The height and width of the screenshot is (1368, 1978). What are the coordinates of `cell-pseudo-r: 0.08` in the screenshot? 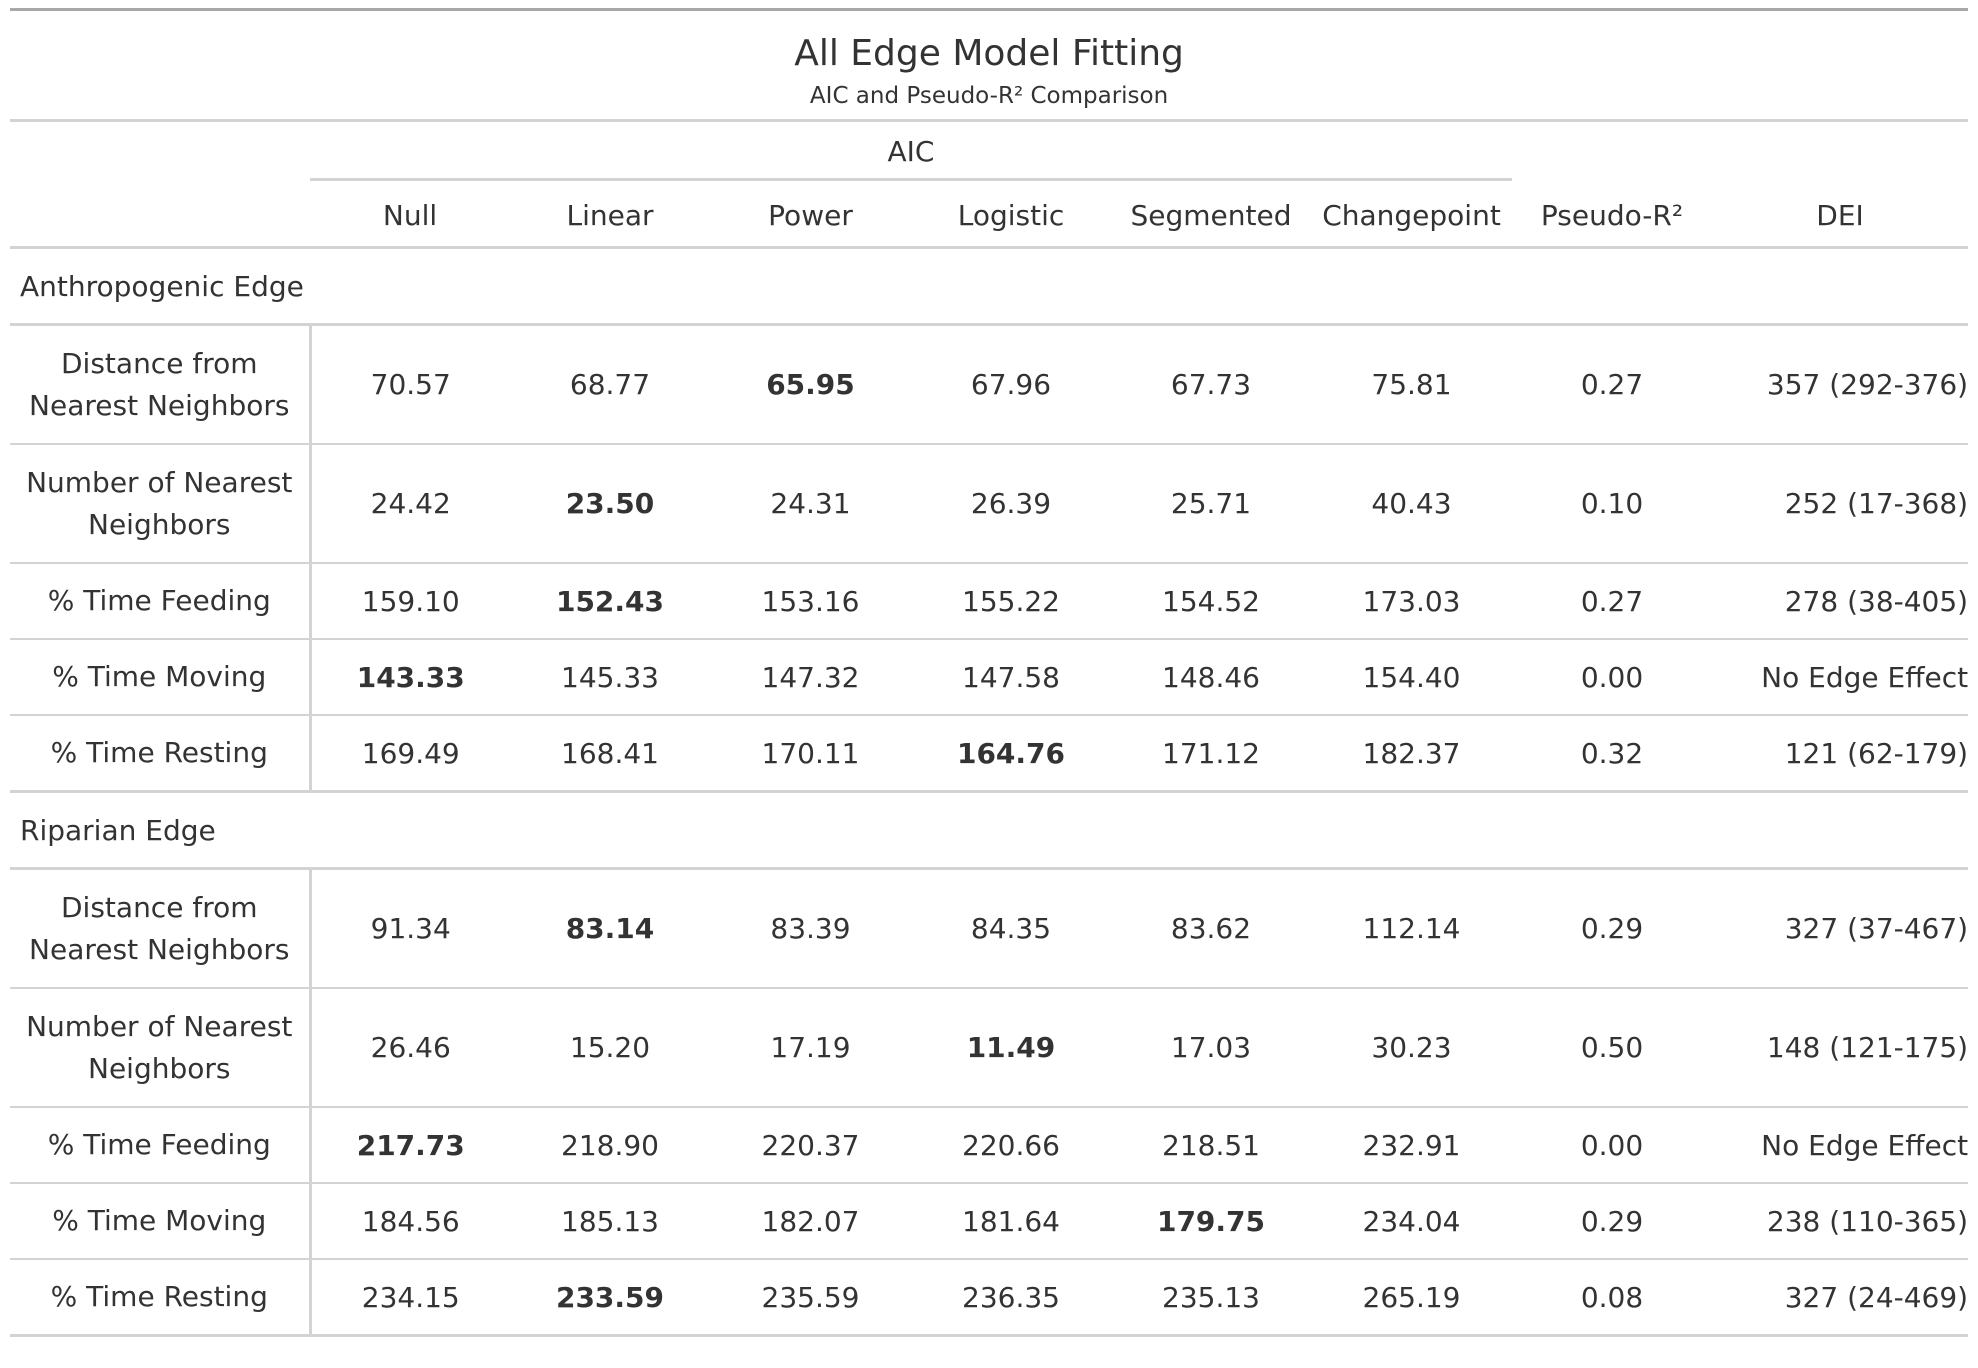 It's located at (1612, 1298).